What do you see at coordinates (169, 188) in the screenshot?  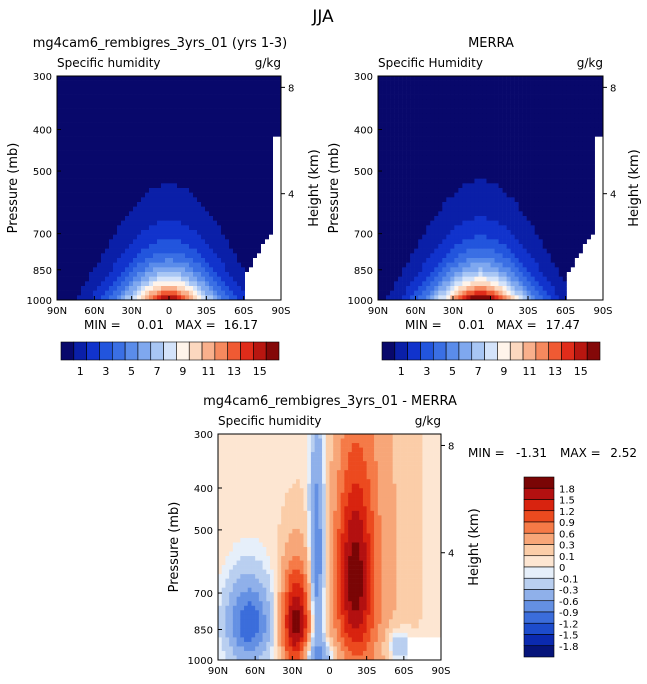 I see `plot-frame` at bounding box center [169, 188].